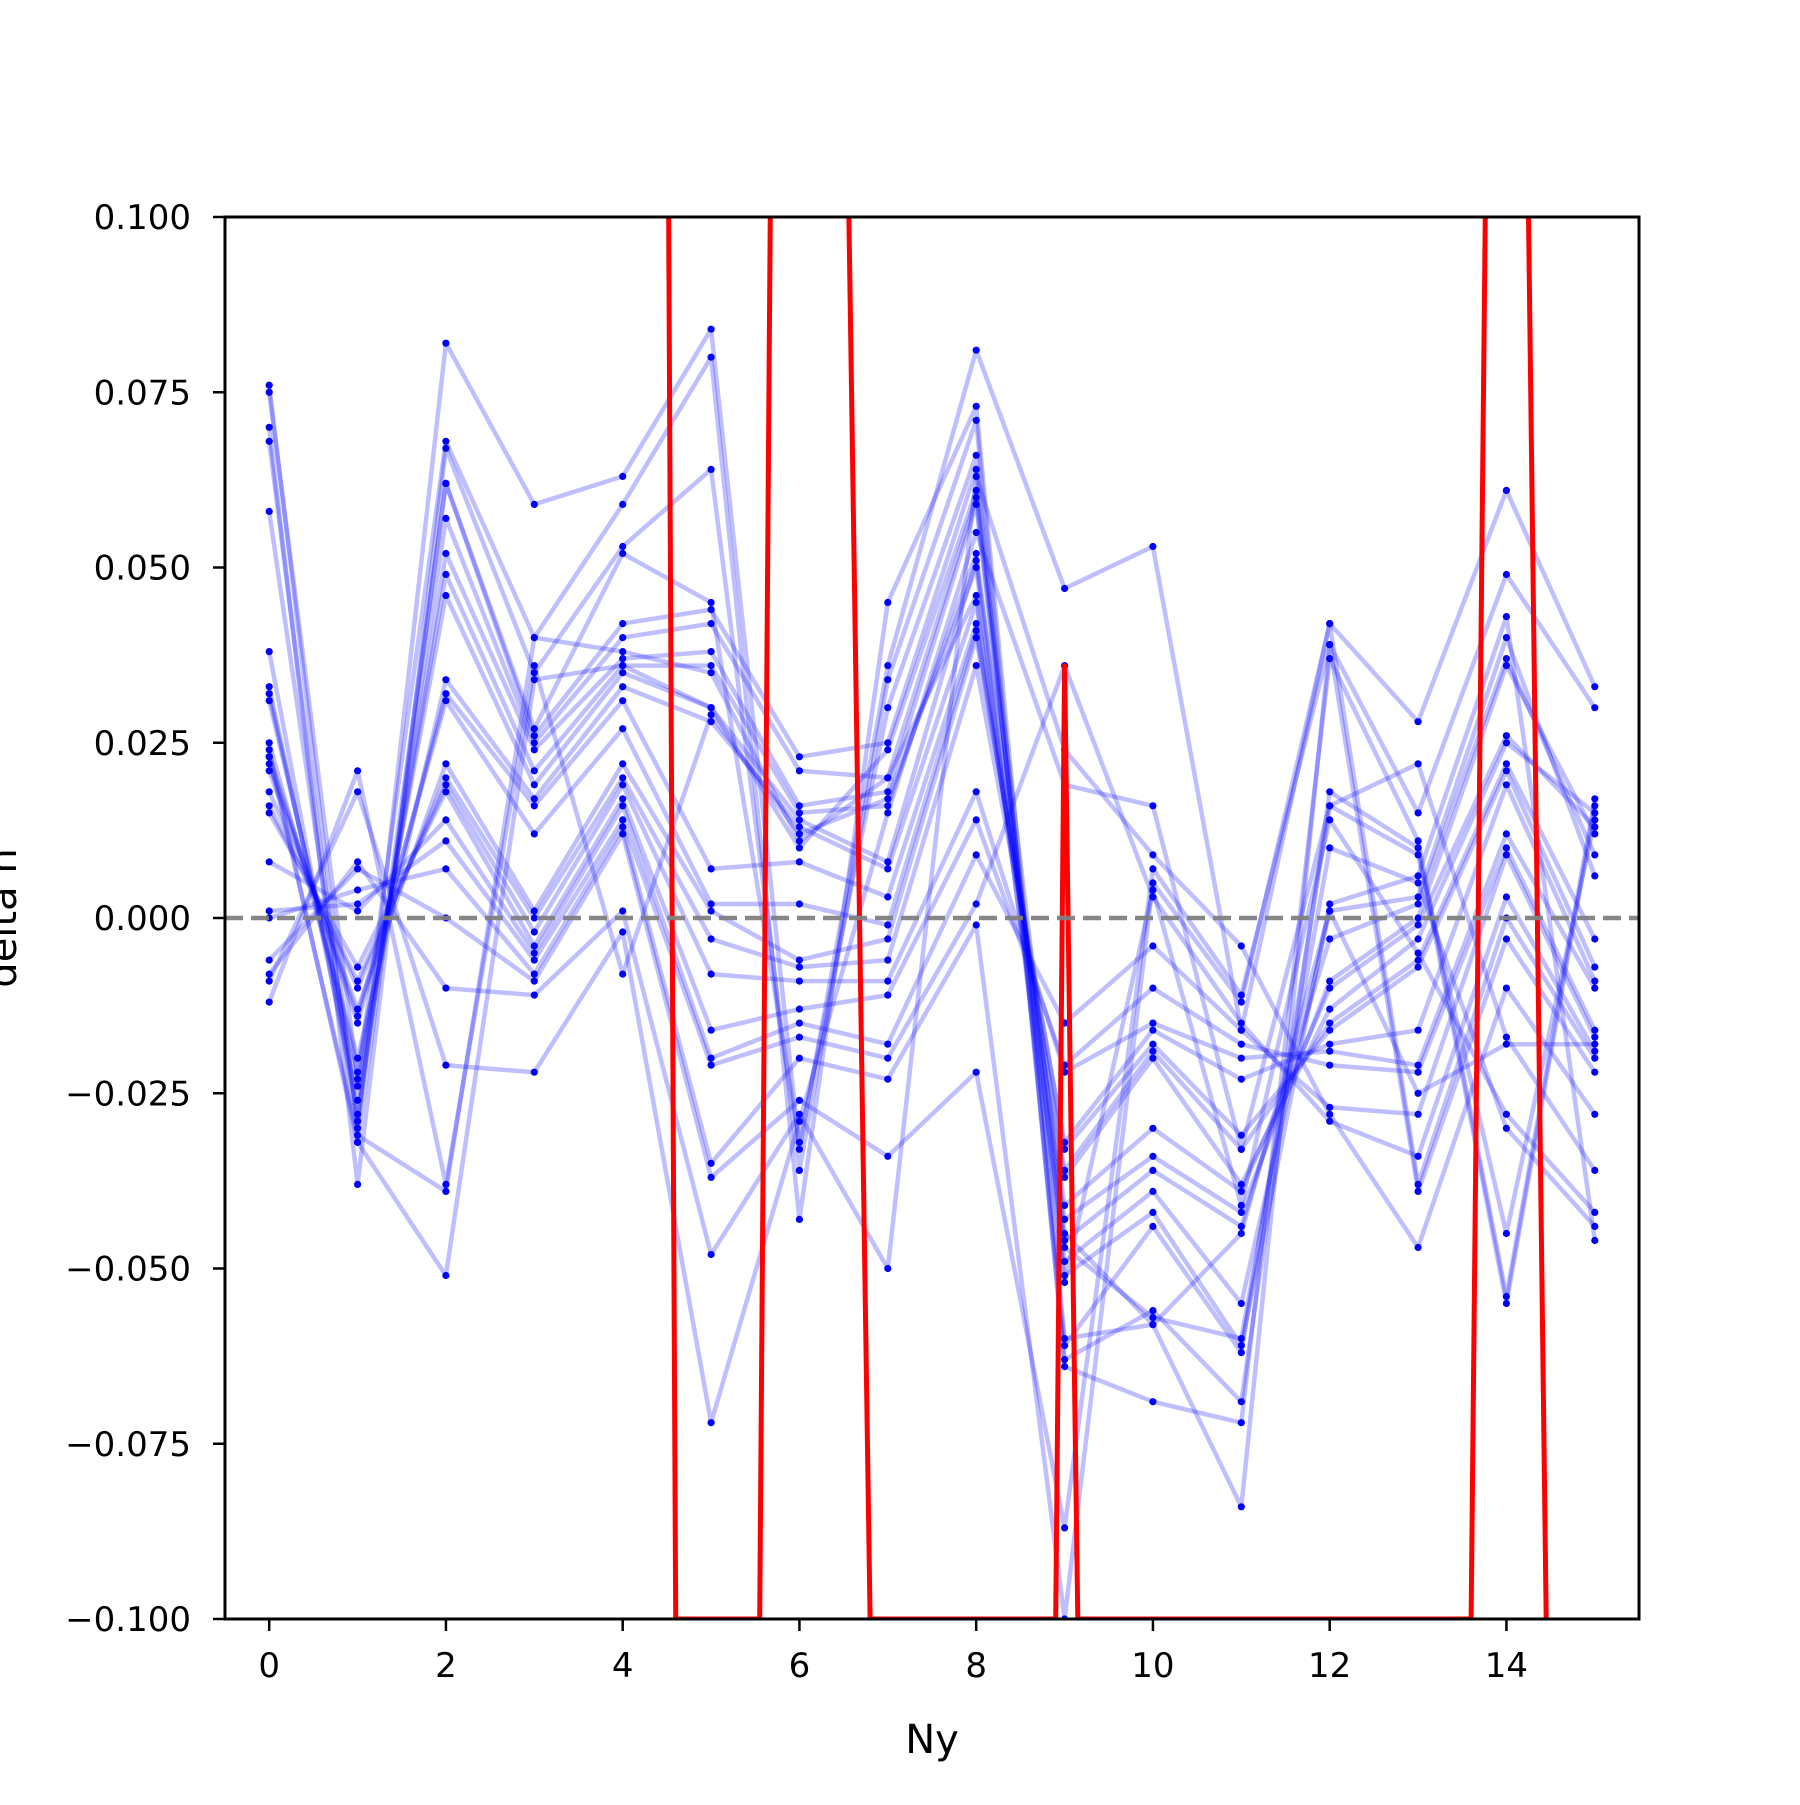 The height and width of the screenshot is (1805, 1800). Describe the element at coordinates (1152, 1666) in the screenshot. I see `x-tick-label-5: 10` at that location.